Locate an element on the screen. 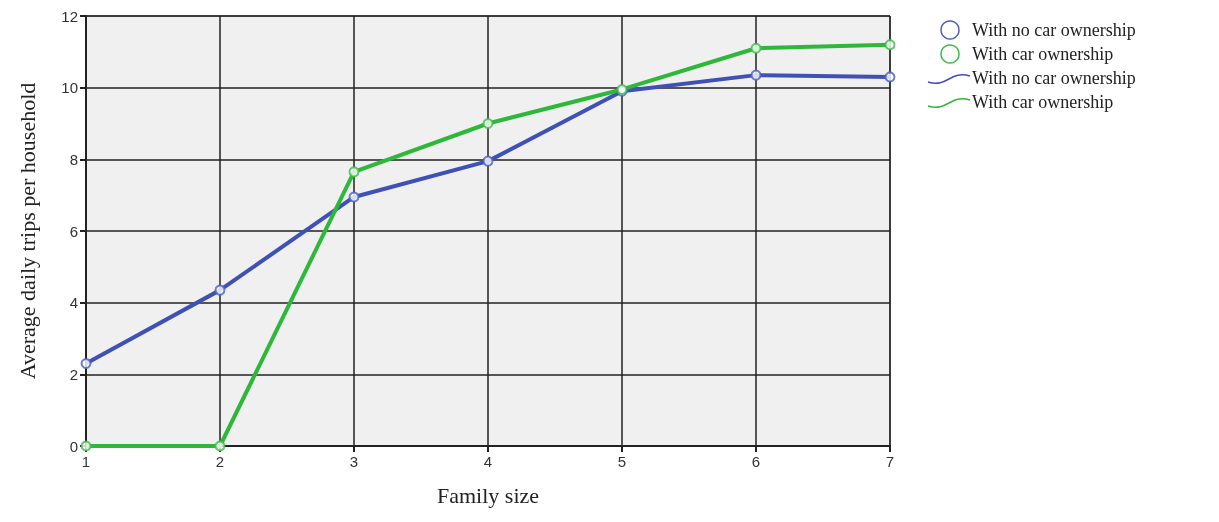  y-tick-label: 2 is located at coordinates (73, 374).